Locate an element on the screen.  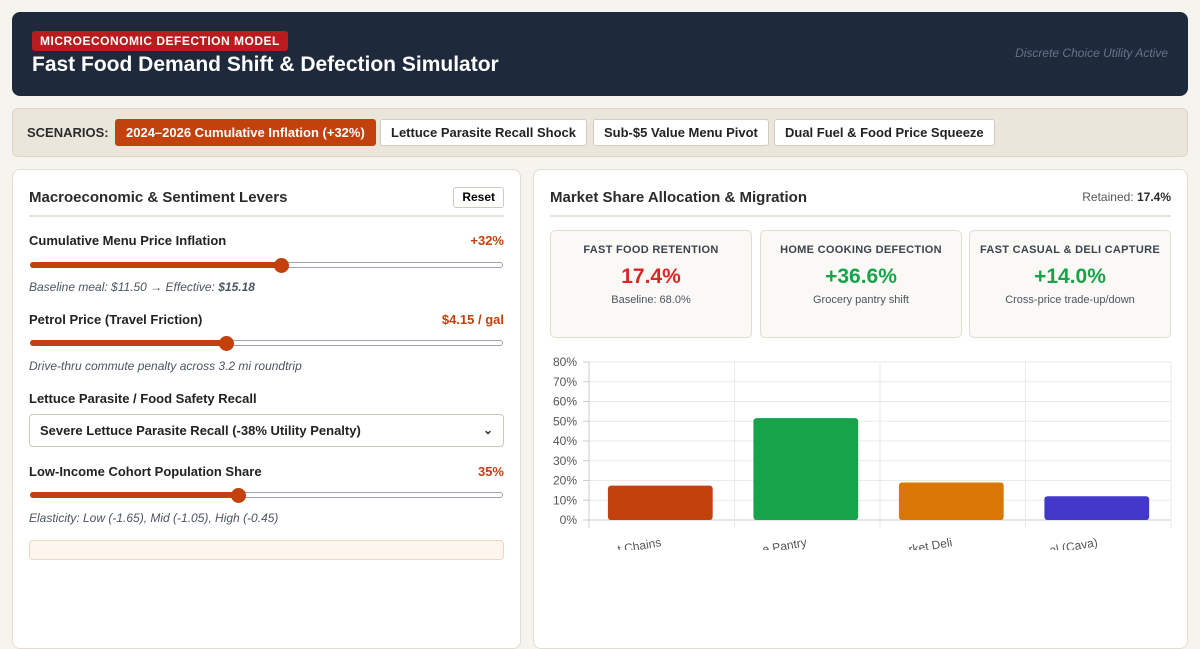
y-tick-label: 50% is located at coordinates (565, 421).